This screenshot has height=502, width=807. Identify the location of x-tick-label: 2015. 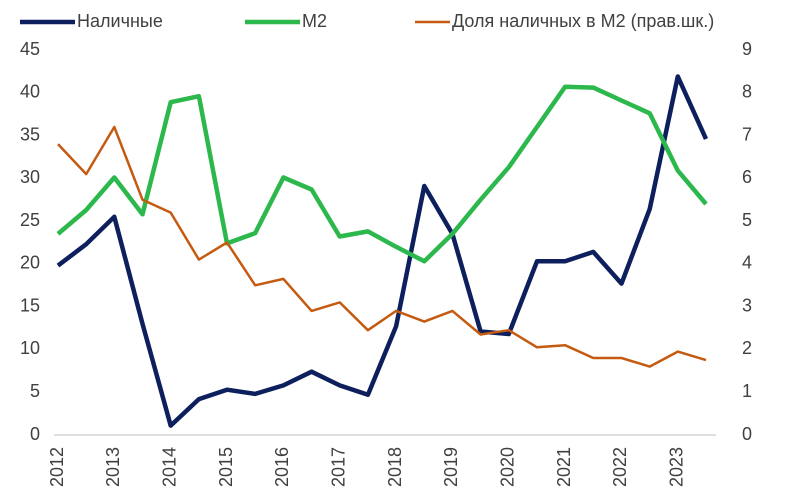
(226, 467).